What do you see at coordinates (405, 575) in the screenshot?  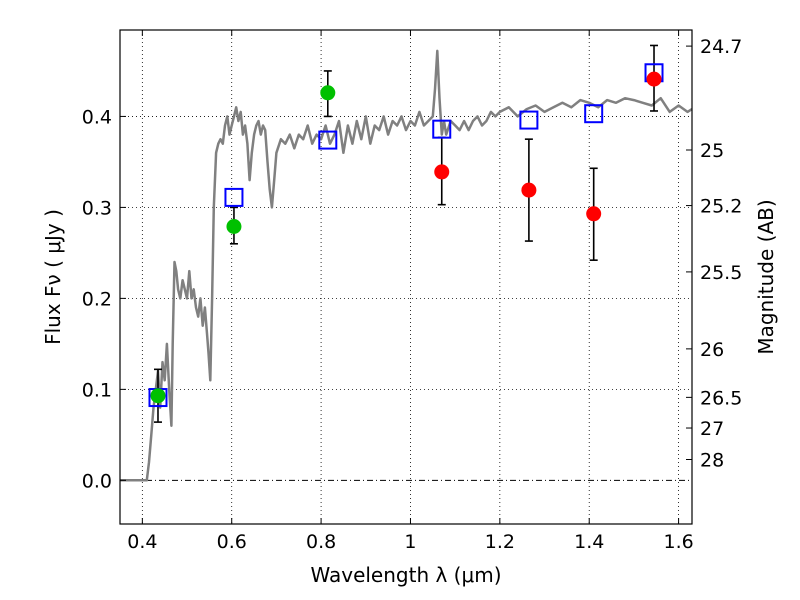 I see `x-axis-label: Wavelength λ (μm)` at bounding box center [405, 575].